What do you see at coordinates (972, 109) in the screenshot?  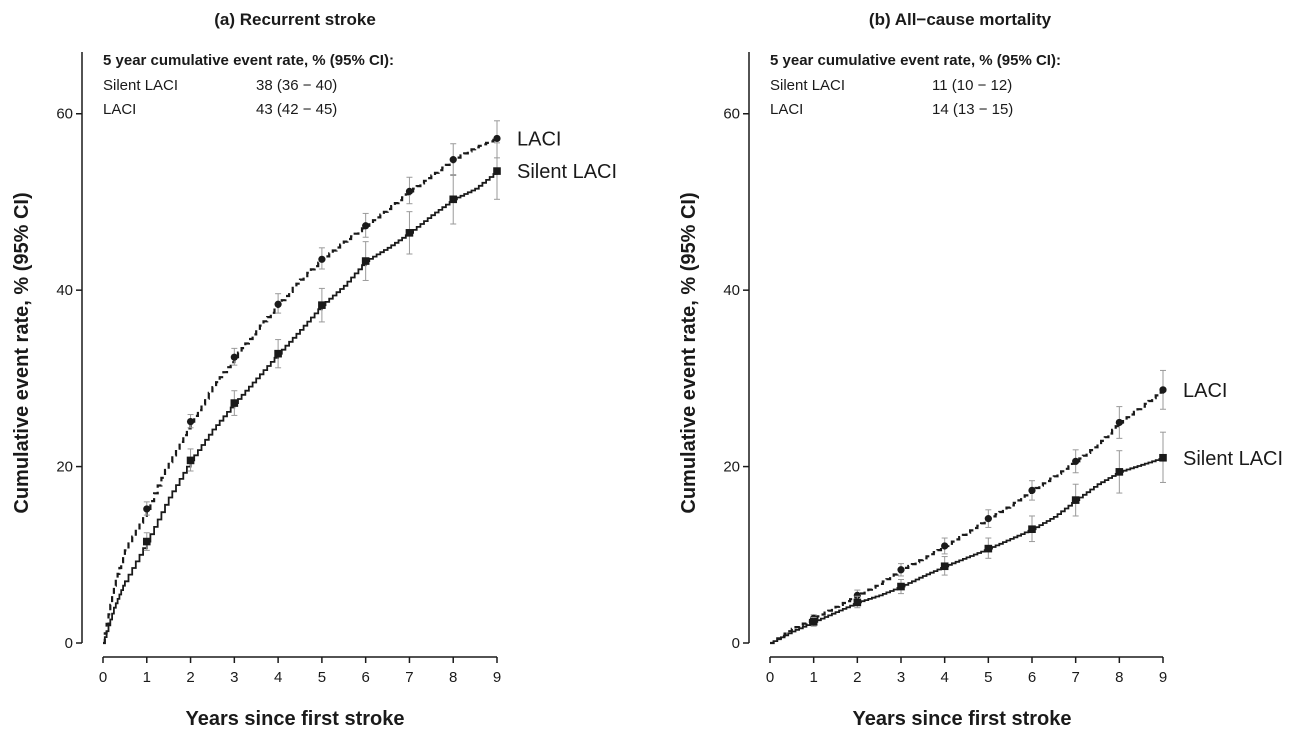 I see `legend-row-2-value: 14 (13 − 15)` at bounding box center [972, 109].